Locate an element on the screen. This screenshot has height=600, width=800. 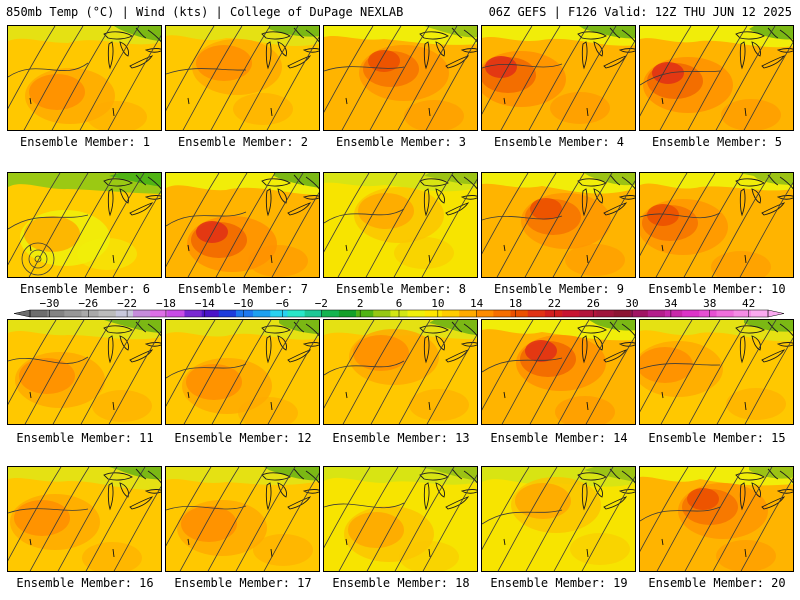
ensemble-member-label: Ensemble Member: 3 is located at coordinates (401, 142).